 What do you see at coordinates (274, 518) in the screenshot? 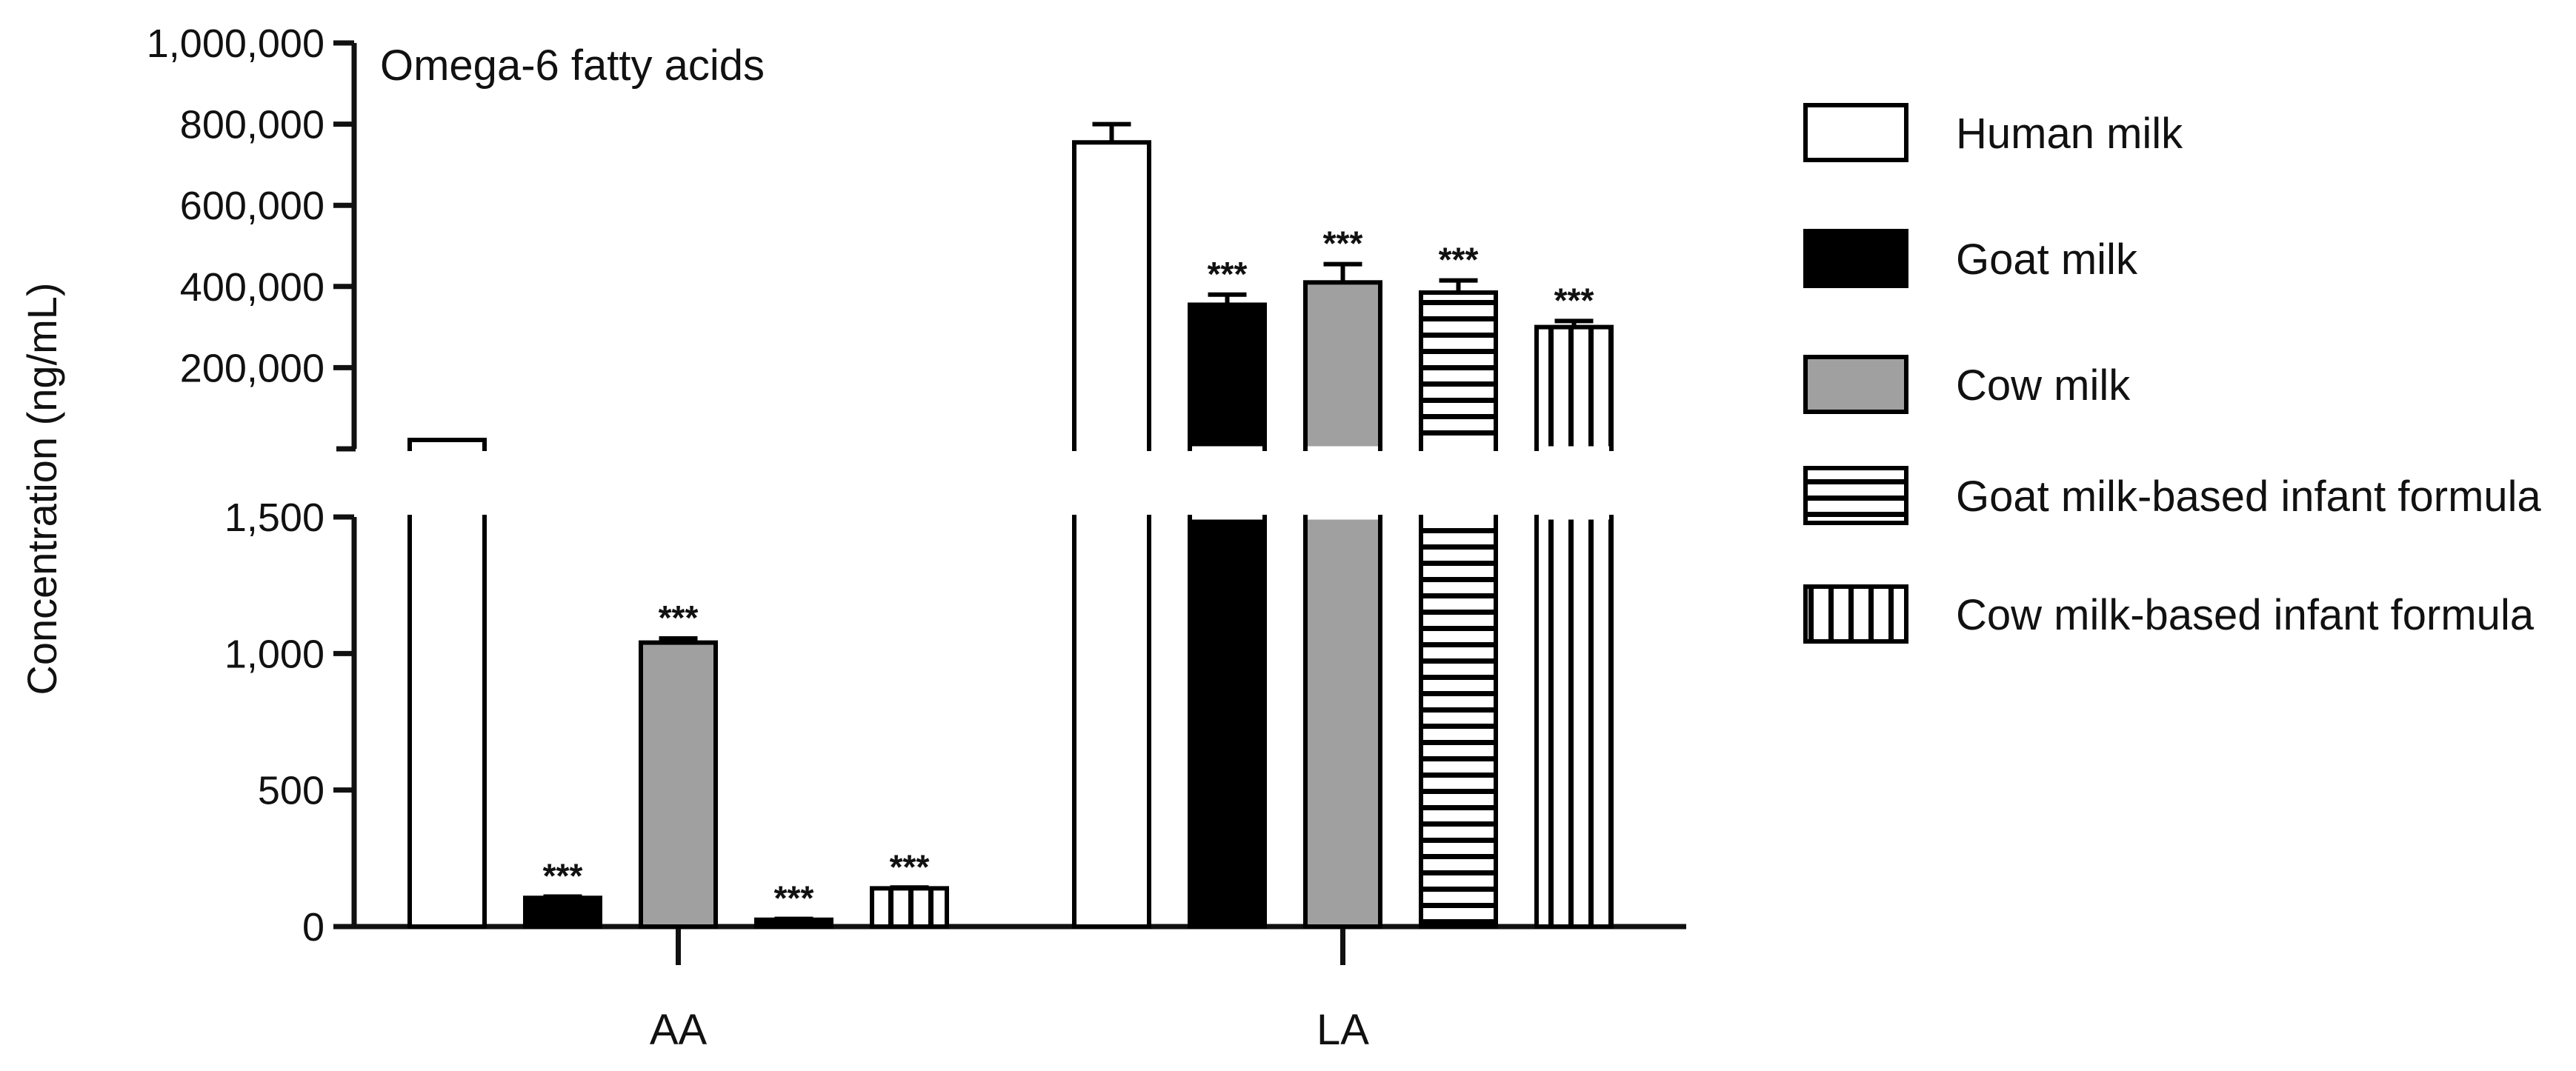
I see `y-tick-label-lower: 1,500` at bounding box center [274, 518].